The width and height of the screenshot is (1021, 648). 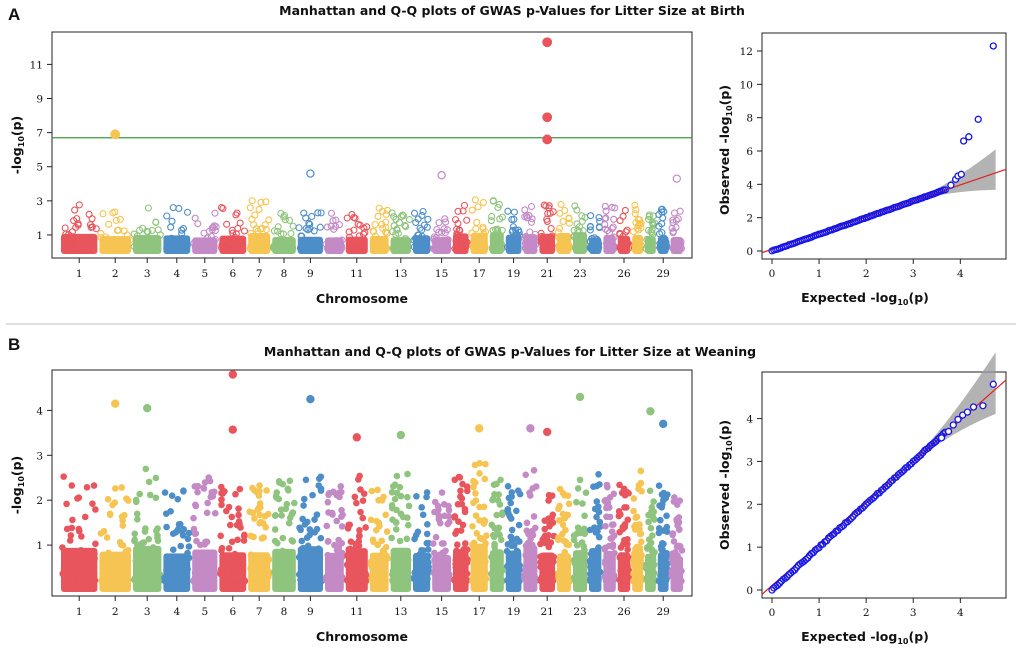 I want to click on y-tick-label: 2, so click(x=39, y=501).